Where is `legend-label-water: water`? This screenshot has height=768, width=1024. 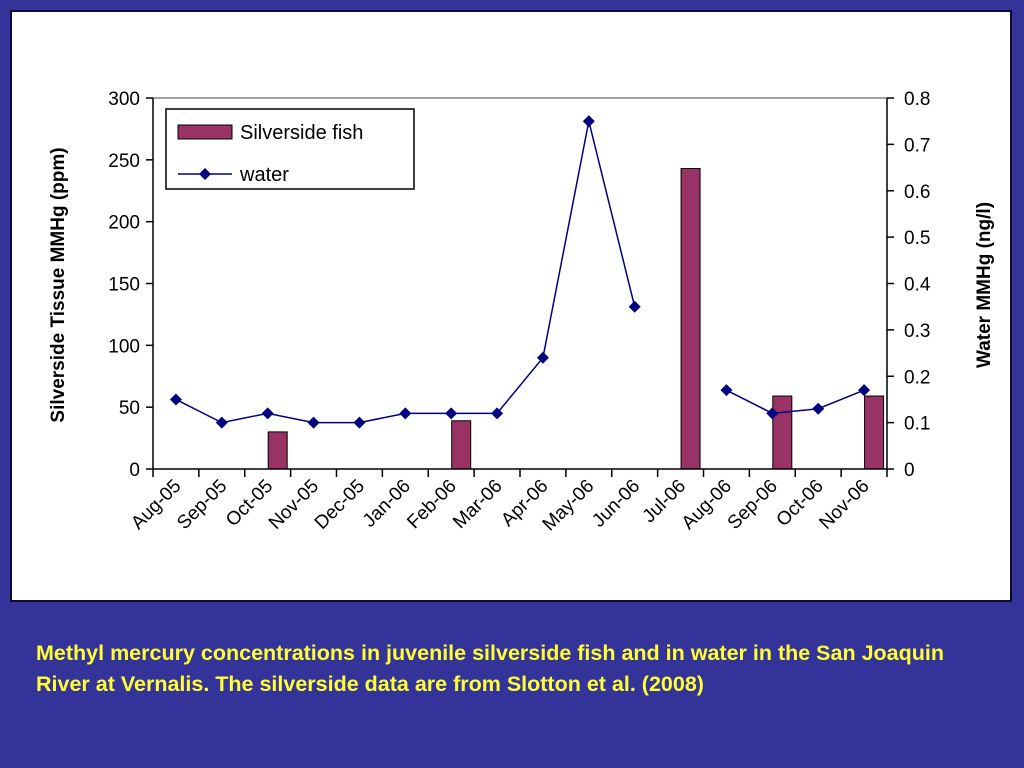
legend-label-water: water is located at coordinates (264, 175).